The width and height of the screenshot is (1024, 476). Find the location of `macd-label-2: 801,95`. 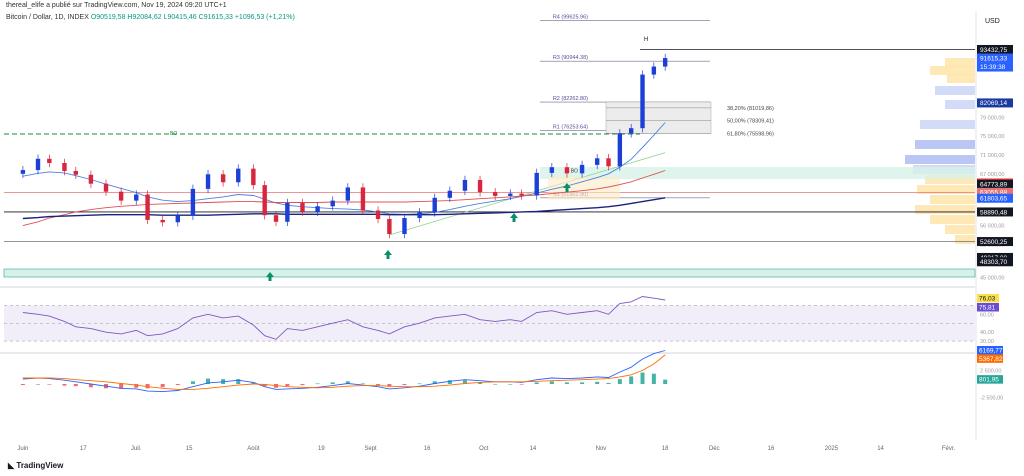

macd-label-2: 801,95 is located at coordinates (989, 380).